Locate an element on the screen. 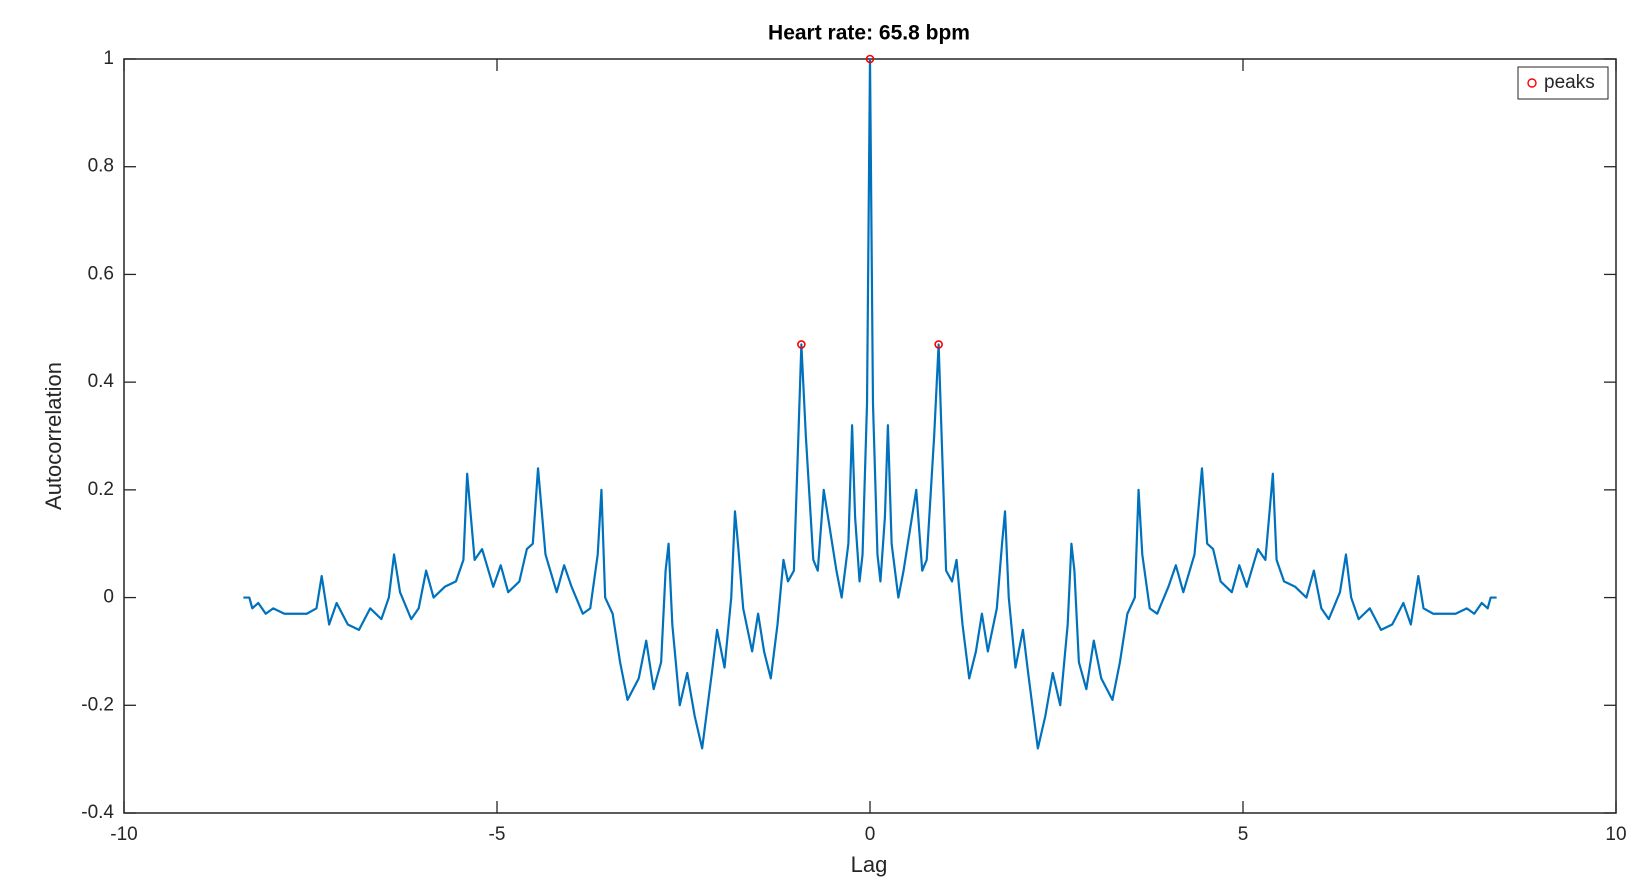 Image resolution: width=1650 pixels, height=882 pixels. y-tick-label: -0.2 is located at coordinates (97, 704).